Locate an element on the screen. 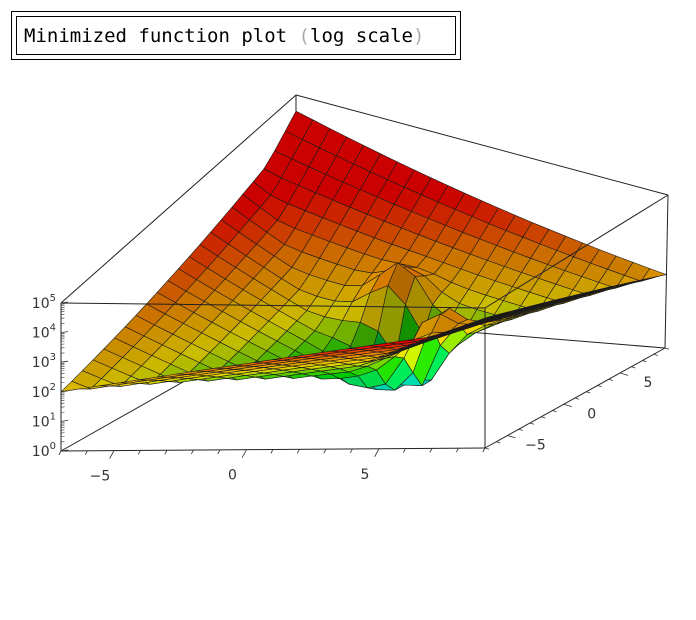 This screenshot has width=696, height=620. z-tick-label: 10¹ is located at coordinates (44, 420).